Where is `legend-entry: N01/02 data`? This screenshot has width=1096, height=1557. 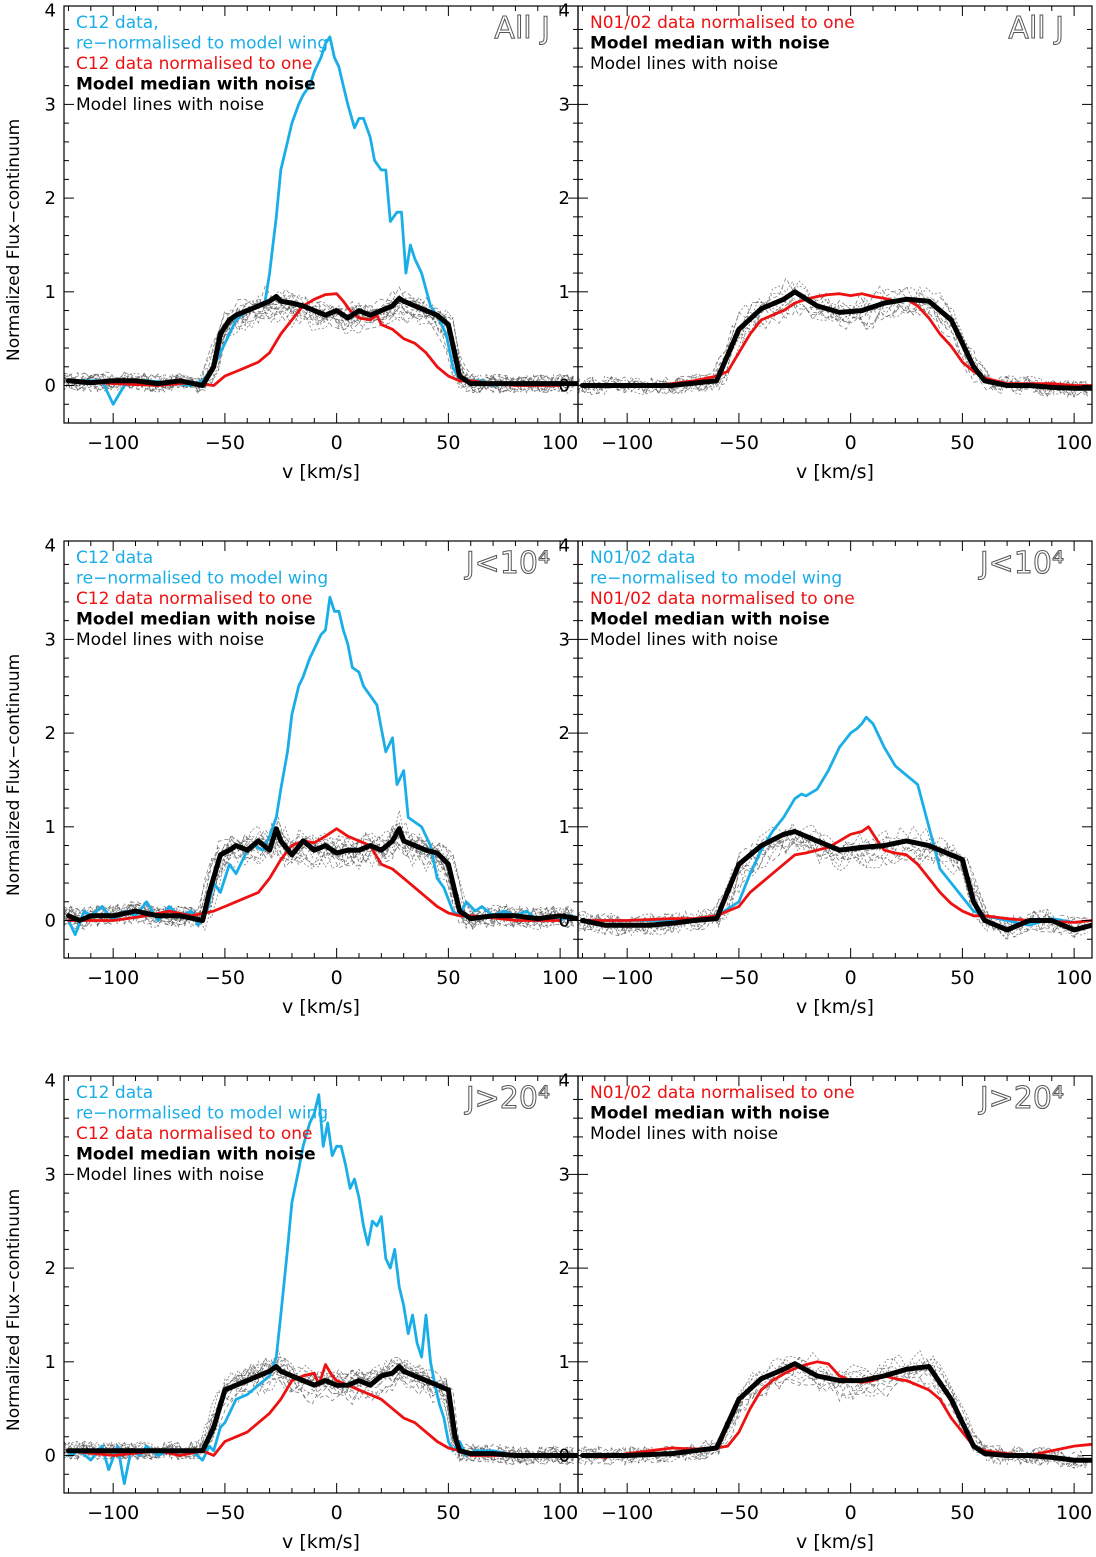 legend-entry: N01/02 data is located at coordinates (642, 558).